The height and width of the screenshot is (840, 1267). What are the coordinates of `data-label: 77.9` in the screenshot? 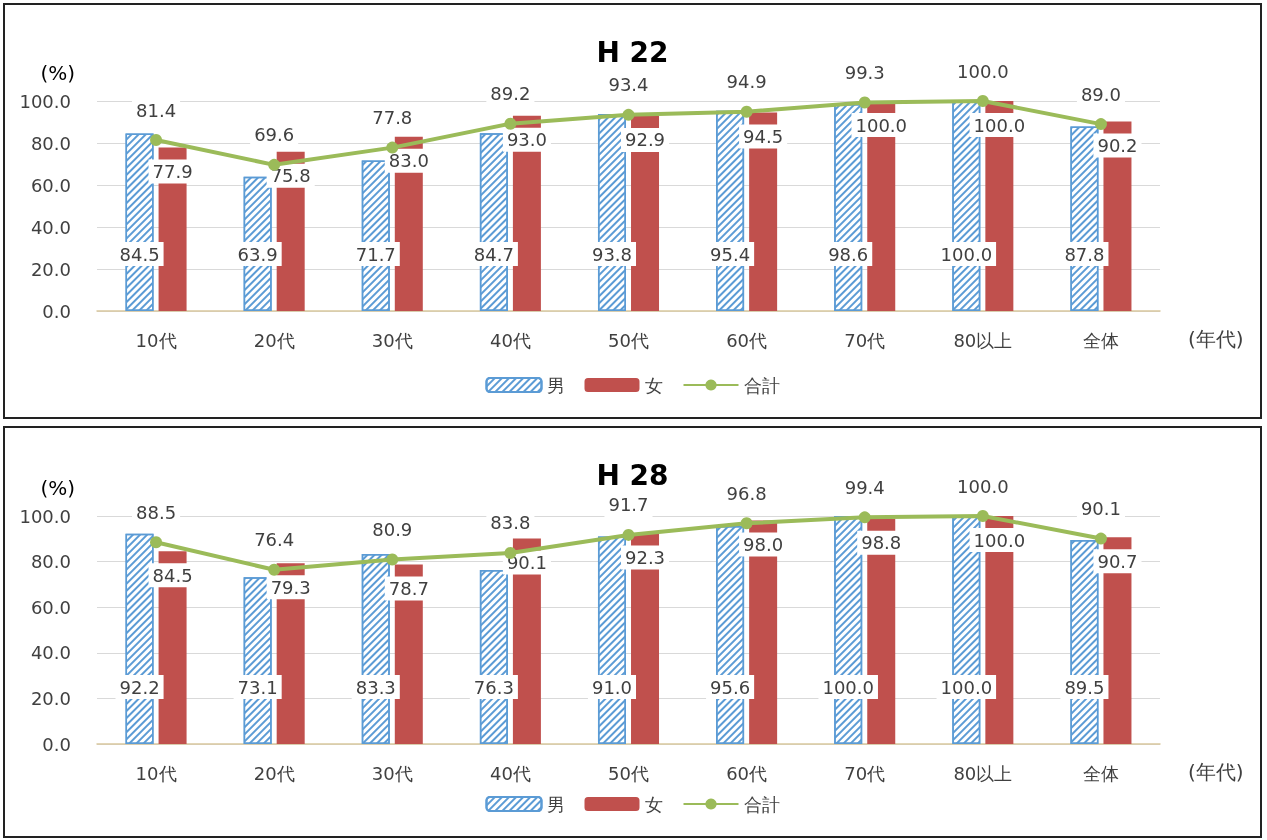 It's located at (172, 171).